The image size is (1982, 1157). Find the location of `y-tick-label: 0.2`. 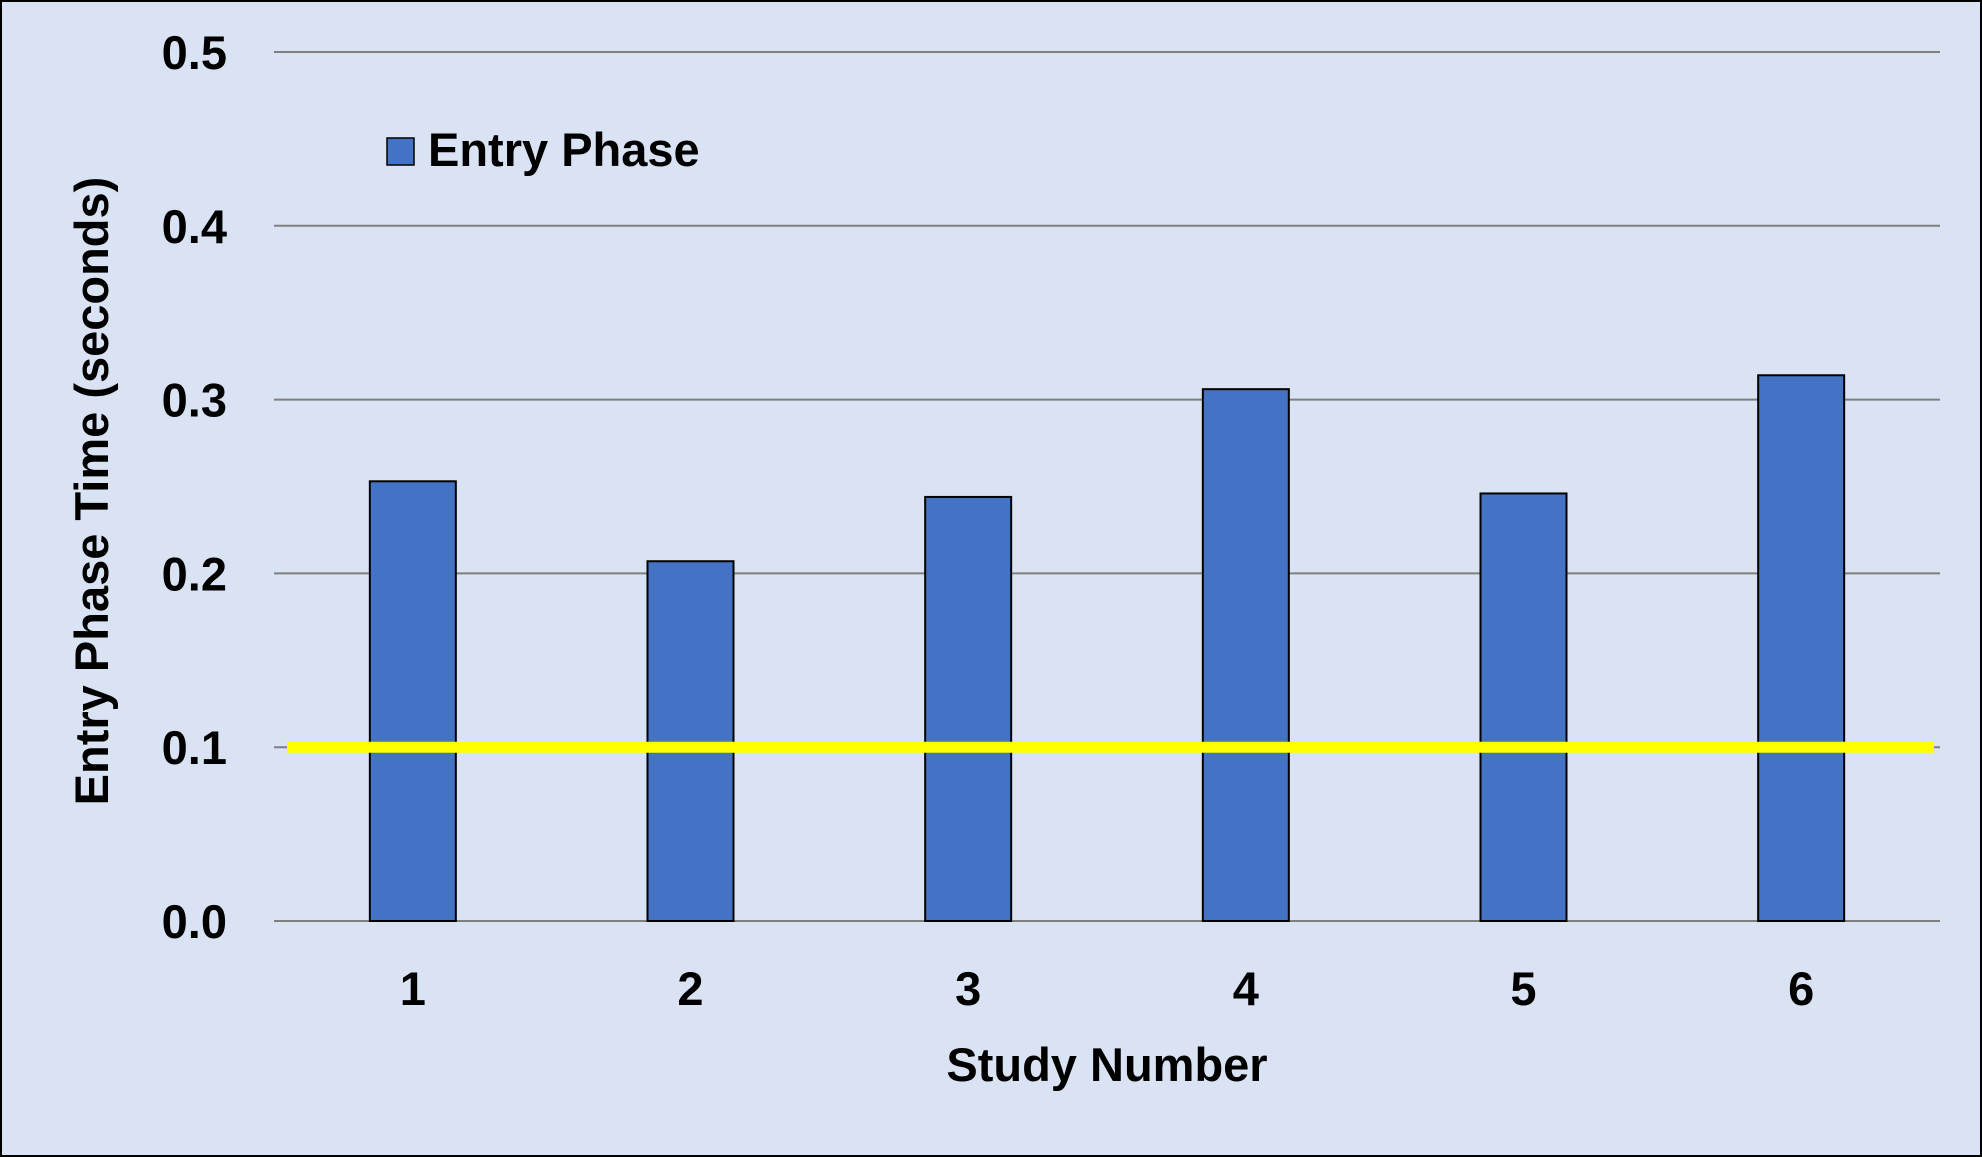

y-tick-label: 0.2 is located at coordinates (194, 573).